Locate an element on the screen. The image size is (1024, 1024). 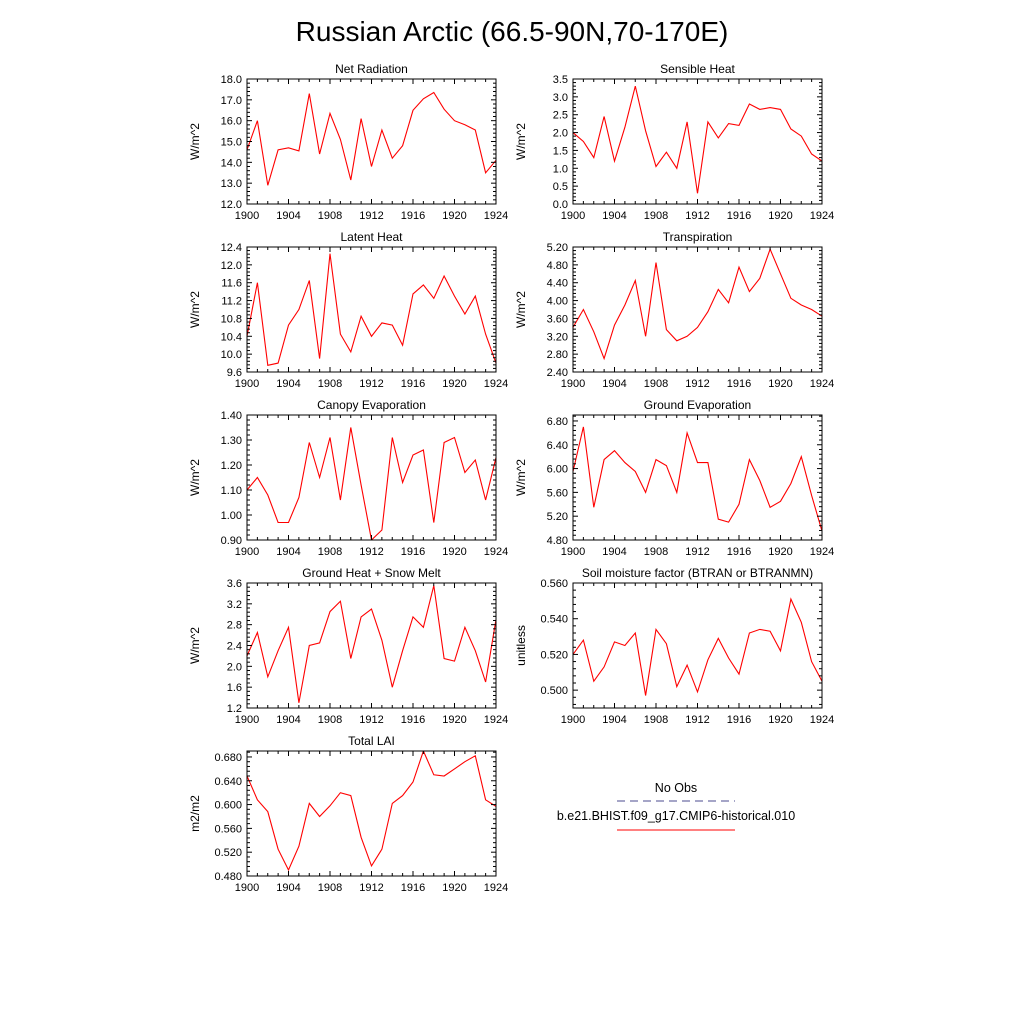
y-tick-label: 11.6 is located at coordinates (231, 284).